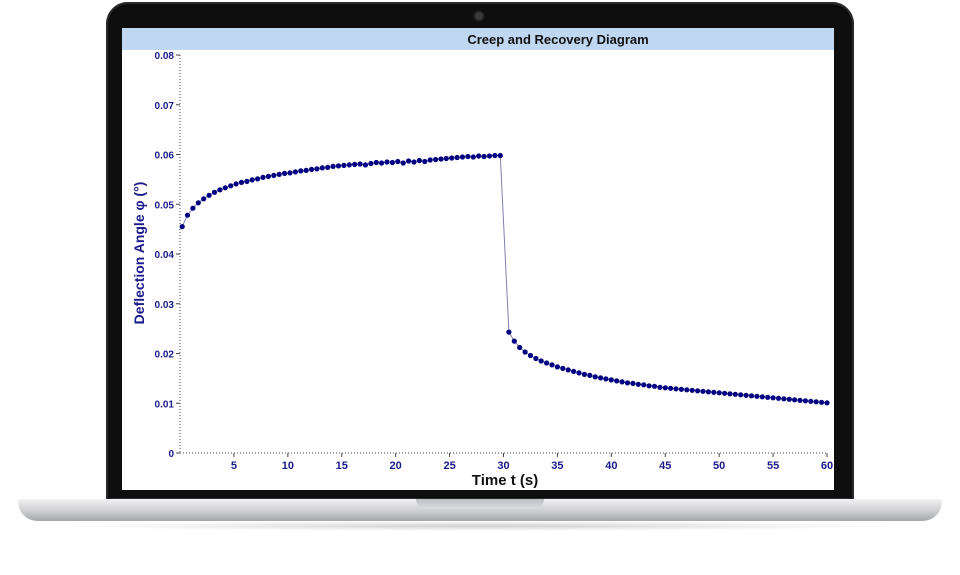 The height and width of the screenshot is (575, 960). Describe the element at coordinates (480, 510) in the screenshot. I see `laptop-base` at that location.